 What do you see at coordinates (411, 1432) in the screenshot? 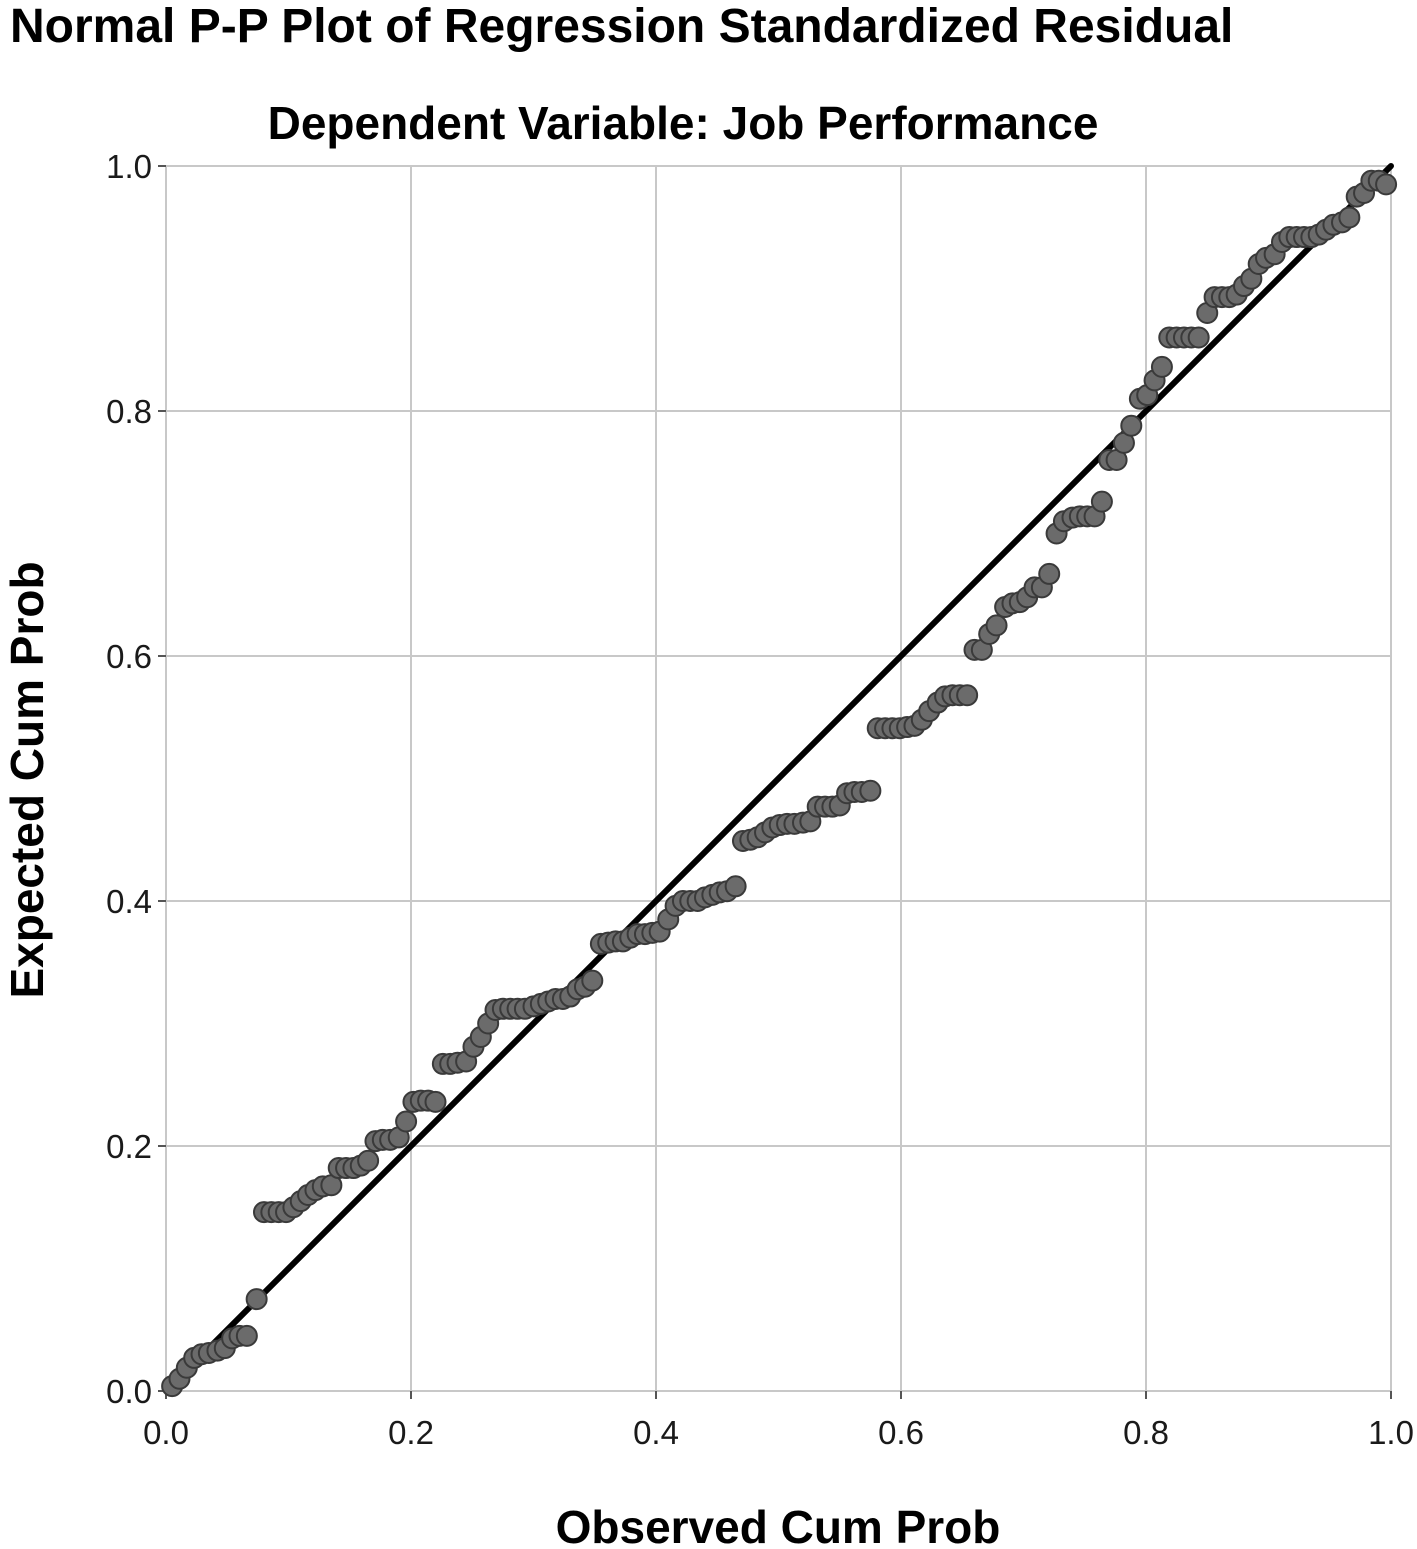
I see `x-tick-label: 0.2` at bounding box center [411, 1432].